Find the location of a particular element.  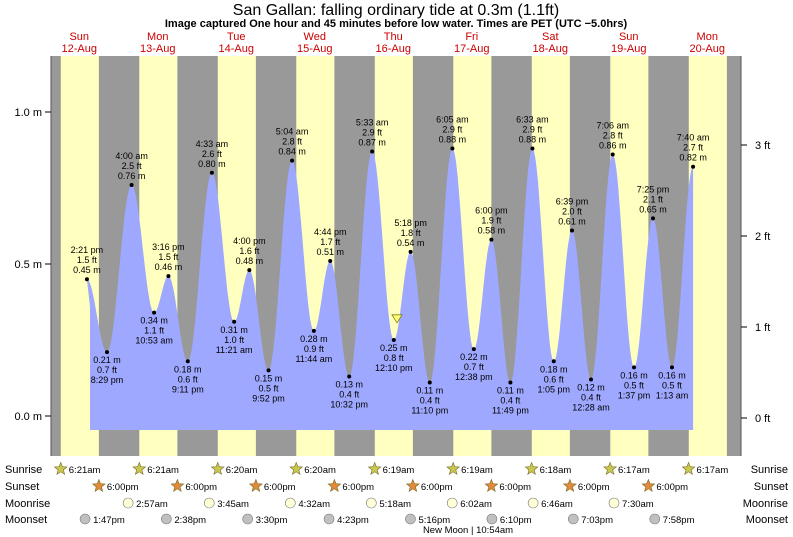

high-tide-metres: 0.65 m is located at coordinates (653, 209).